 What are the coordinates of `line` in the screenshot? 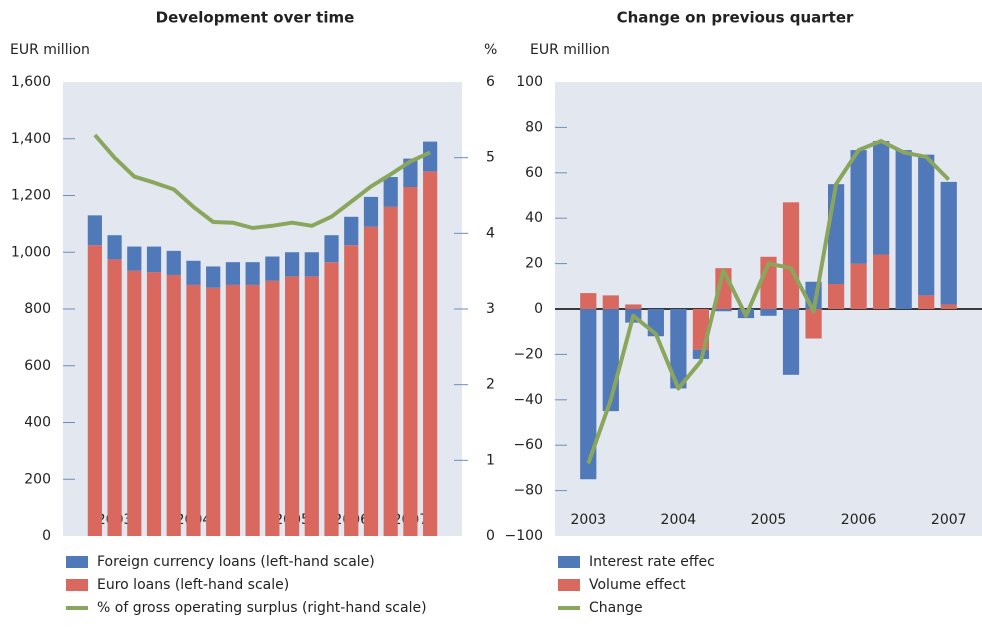 It's located at (262, 181).